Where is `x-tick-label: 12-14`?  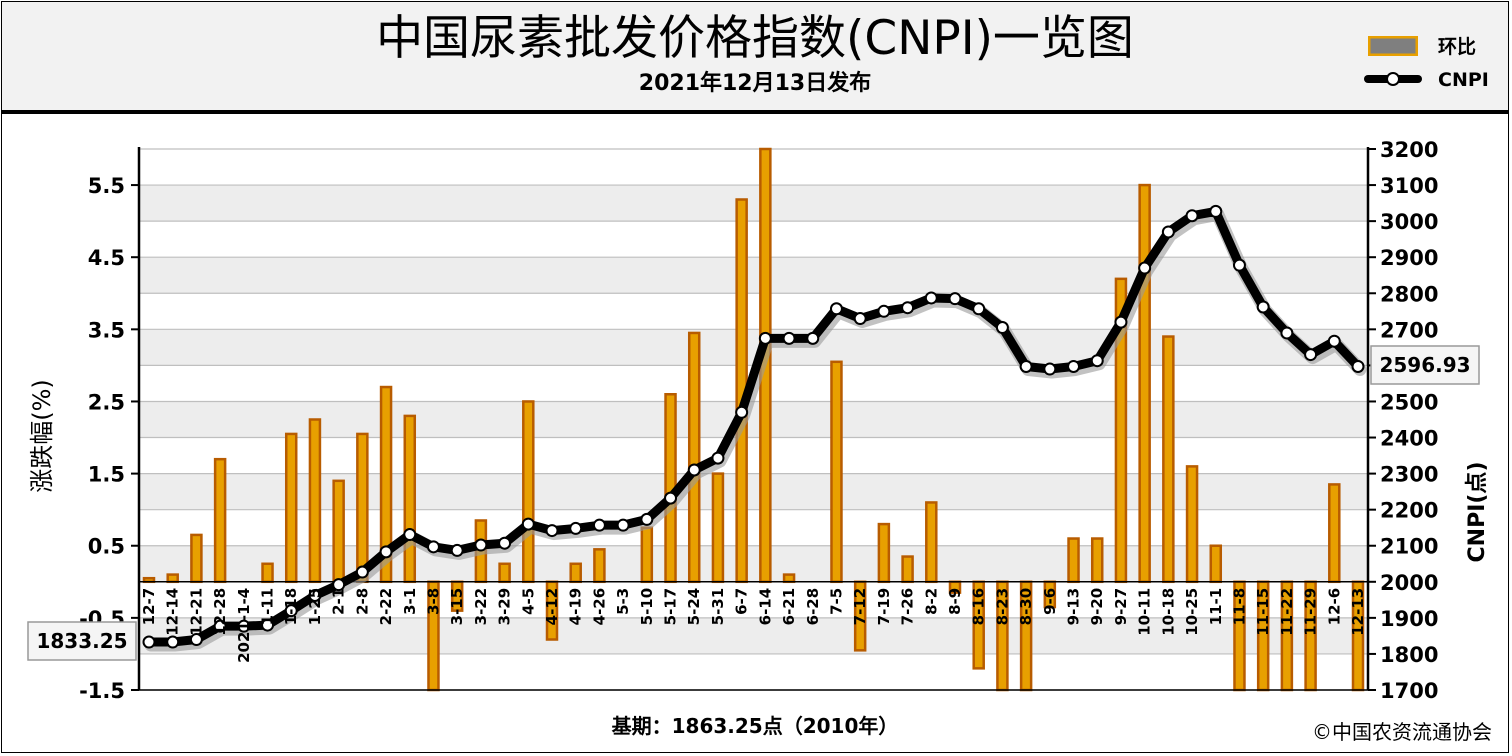 x-tick-label: 12-14 is located at coordinates (173, 612).